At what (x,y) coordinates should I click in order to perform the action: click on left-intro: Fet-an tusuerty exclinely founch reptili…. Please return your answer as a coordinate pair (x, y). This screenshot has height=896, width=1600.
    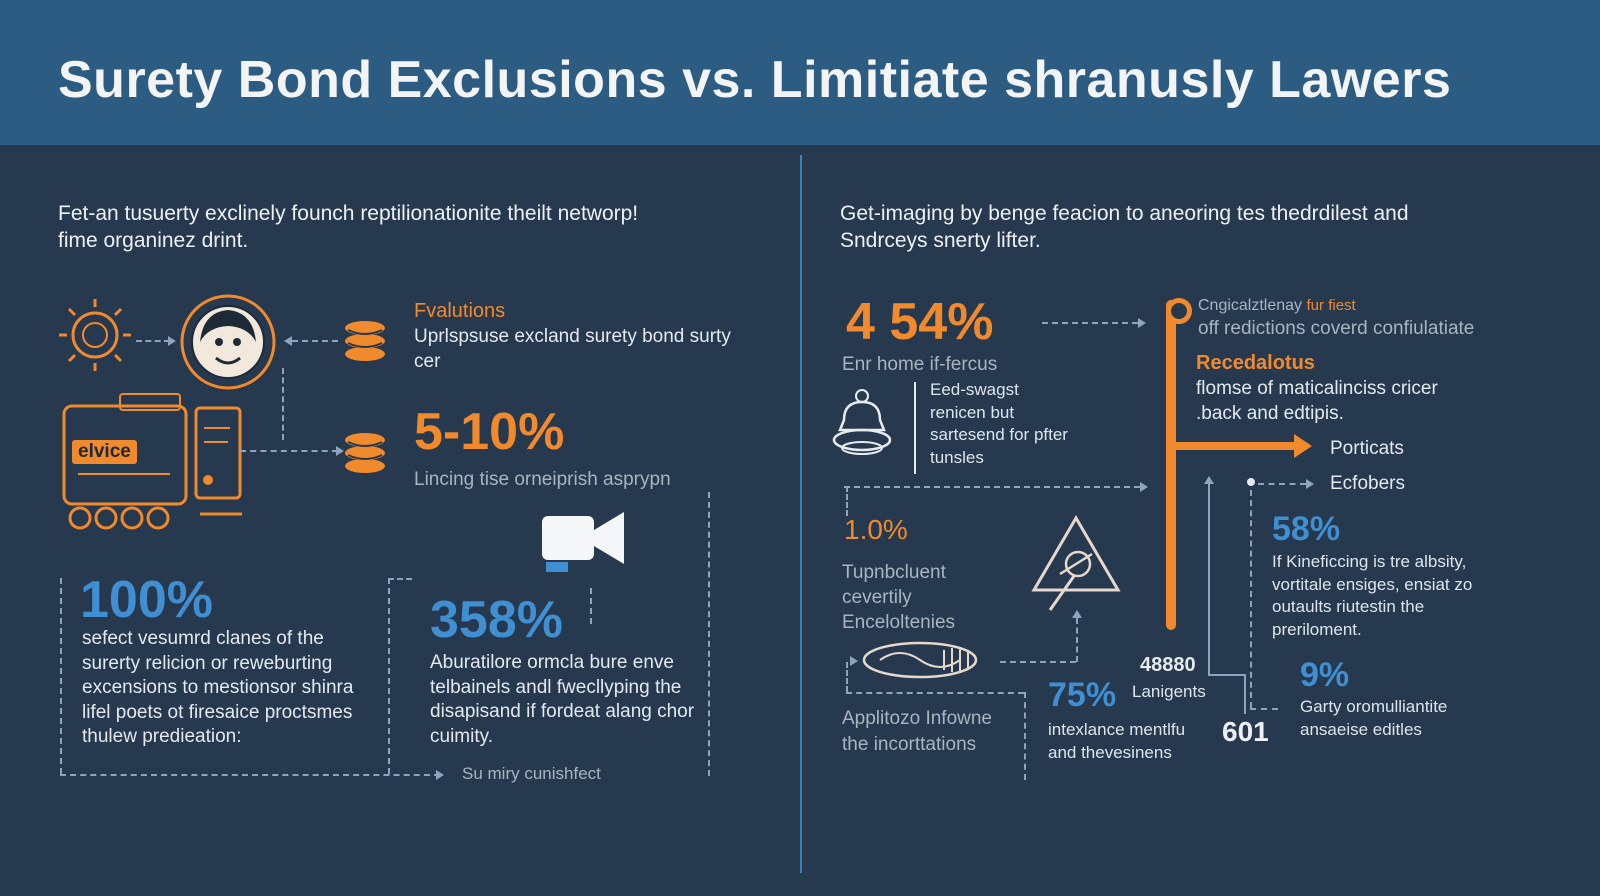
    Looking at the image, I should click on (348, 227).